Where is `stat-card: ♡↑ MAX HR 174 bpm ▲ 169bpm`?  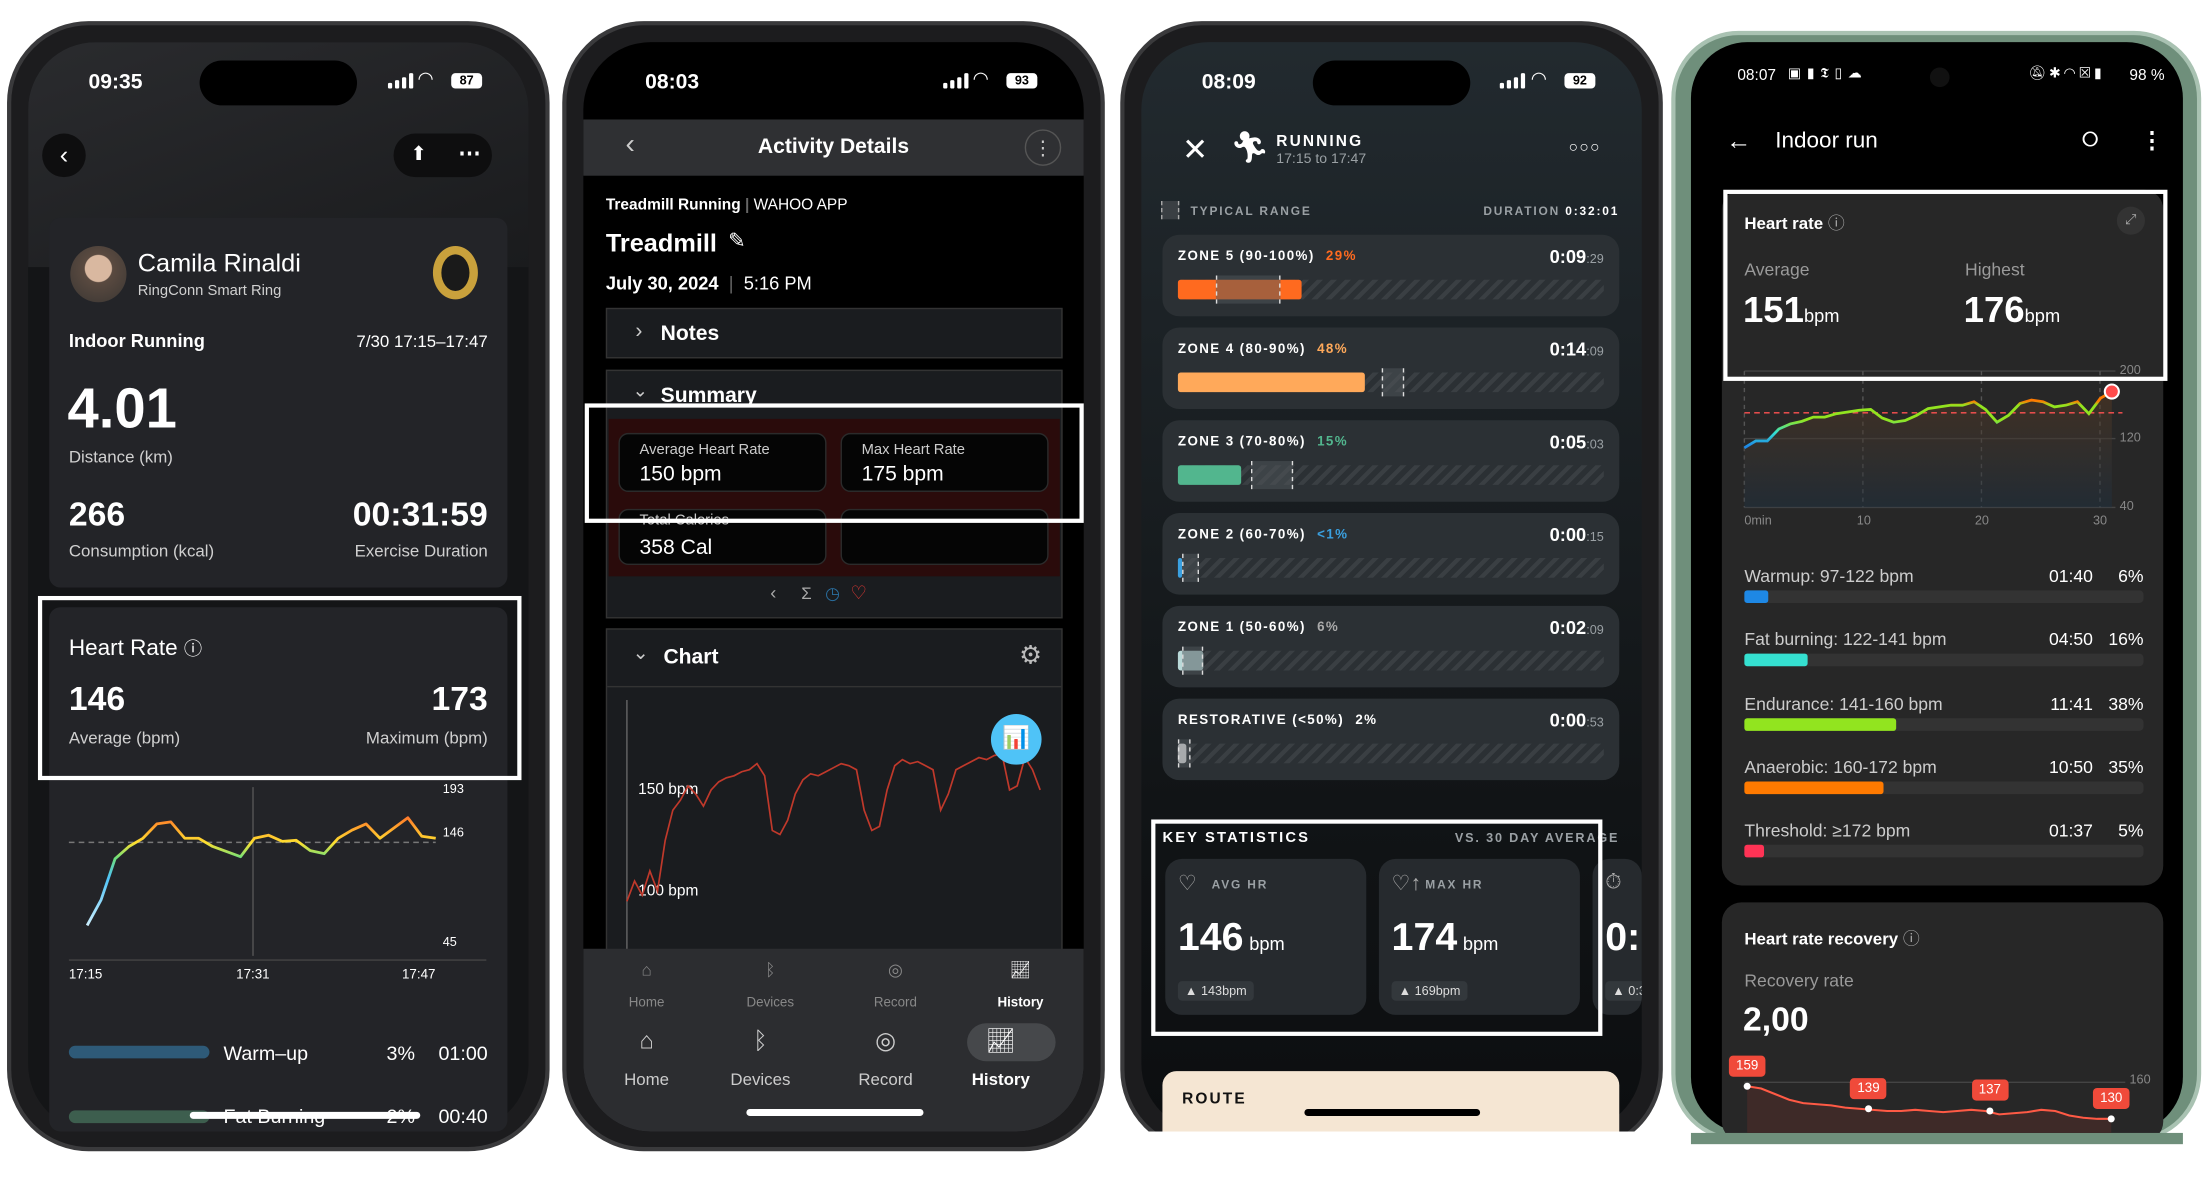
stat-card: ♡↑ MAX HR 174 bpm ▲ 169bpm is located at coordinates (1479, 936).